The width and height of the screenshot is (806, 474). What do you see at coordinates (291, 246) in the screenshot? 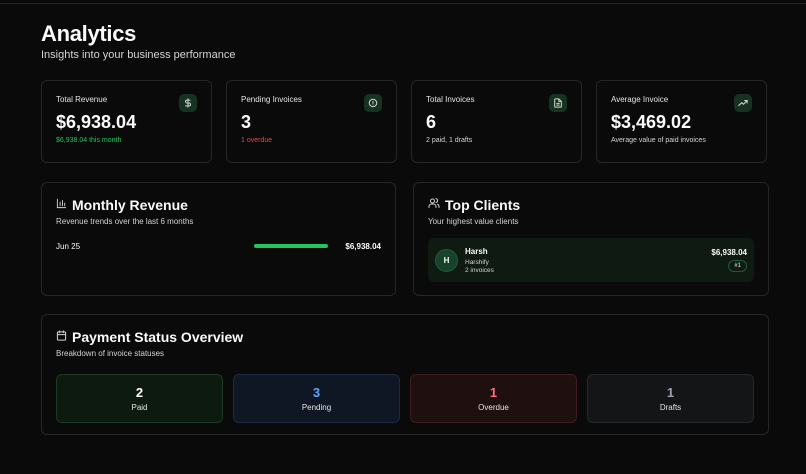
I see `revenue-bar` at bounding box center [291, 246].